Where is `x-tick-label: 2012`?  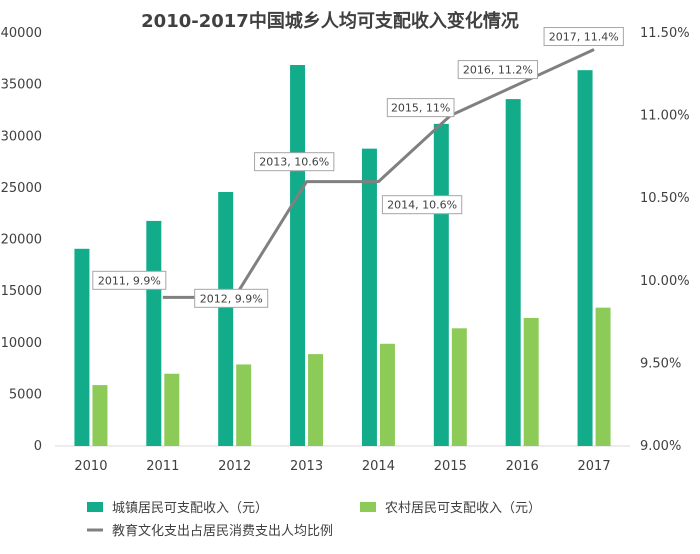 x-tick-label: 2012 is located at coordinates (234, 466).